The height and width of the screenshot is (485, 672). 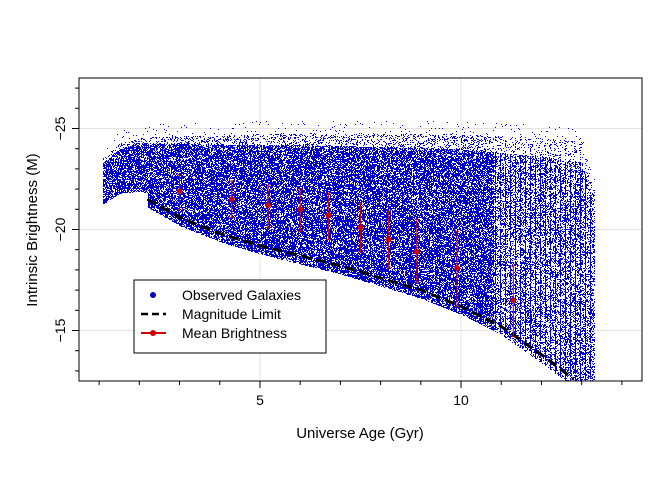 What do you see at coordinates (153, 295) in the screenshot?
I see `legend-observed-marker` at bounding box center [153, 295].